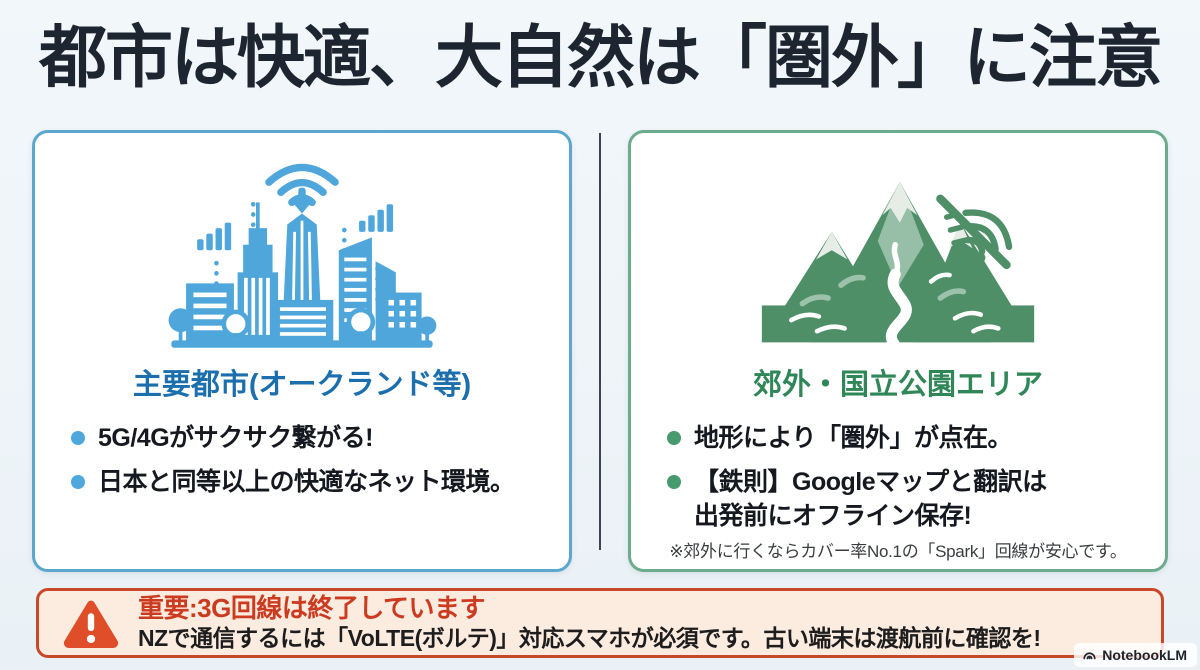 The width and height of the screenshot is (1200, 670). I want to click on notebooklm-watermark: NotebookLM, so click(1135, 655).